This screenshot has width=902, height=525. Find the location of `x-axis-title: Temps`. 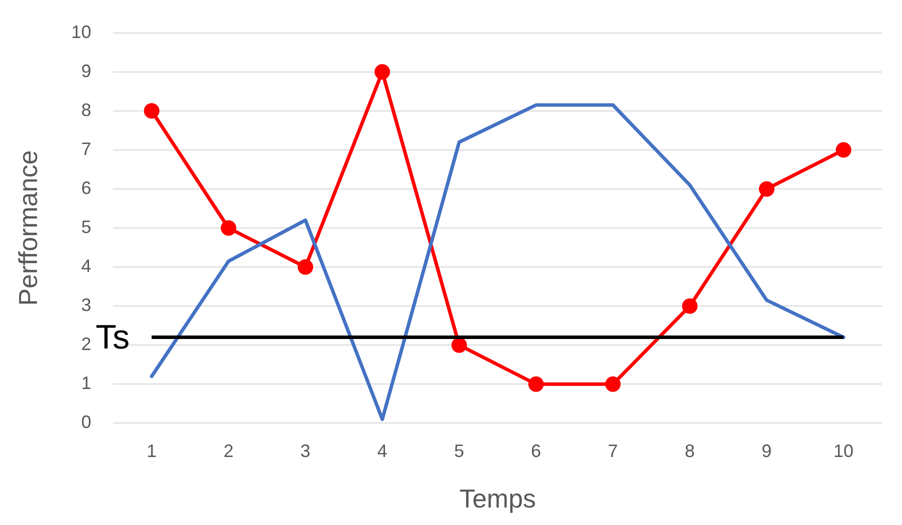

x-axis-title: Temps is located at coordinates (497, 499).